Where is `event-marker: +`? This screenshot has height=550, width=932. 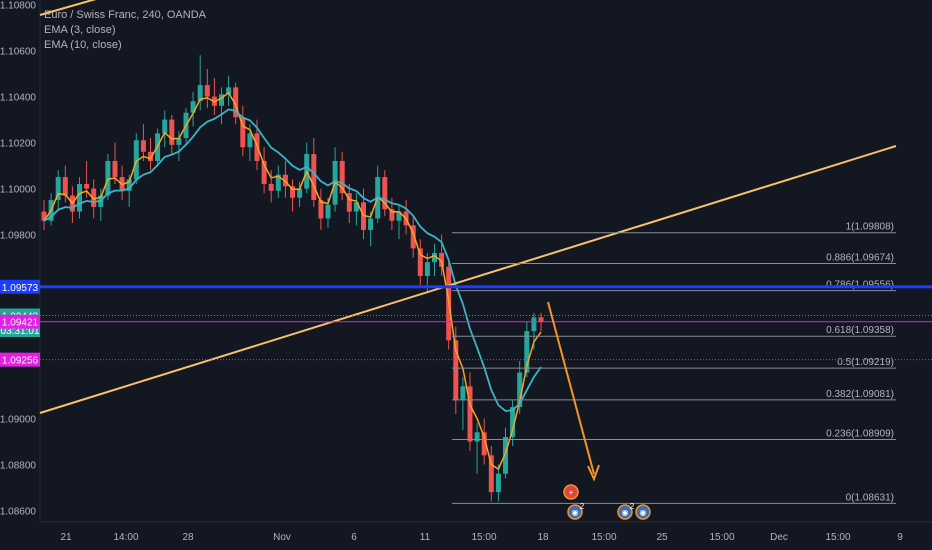 event-marker: + is located at coordinates (571, 492).